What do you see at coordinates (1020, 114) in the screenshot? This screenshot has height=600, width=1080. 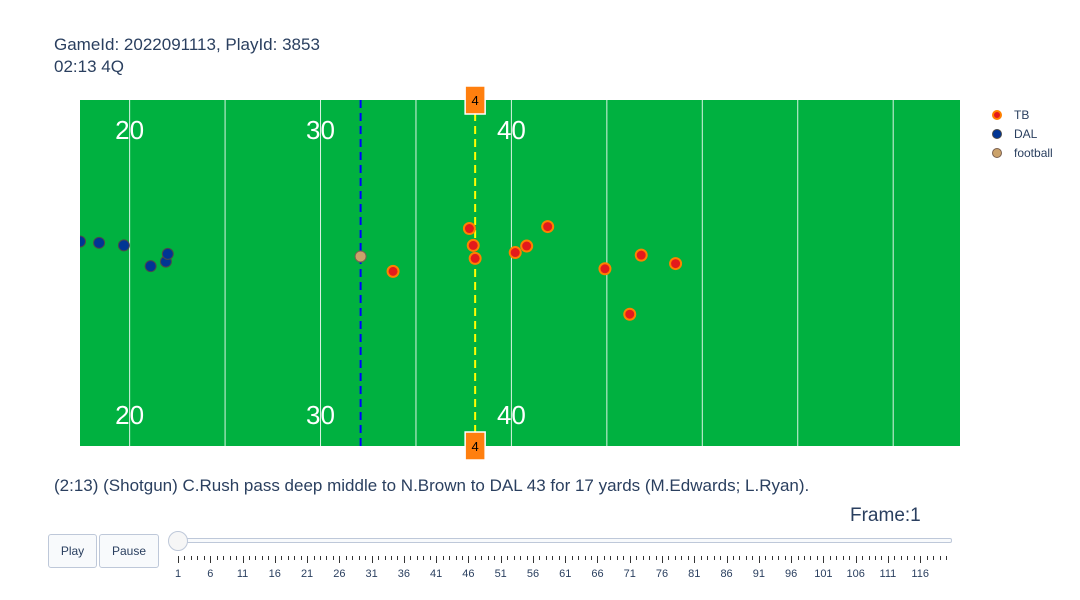 I see `legend-item-tb: TB` at bounding box center [1020, 114].